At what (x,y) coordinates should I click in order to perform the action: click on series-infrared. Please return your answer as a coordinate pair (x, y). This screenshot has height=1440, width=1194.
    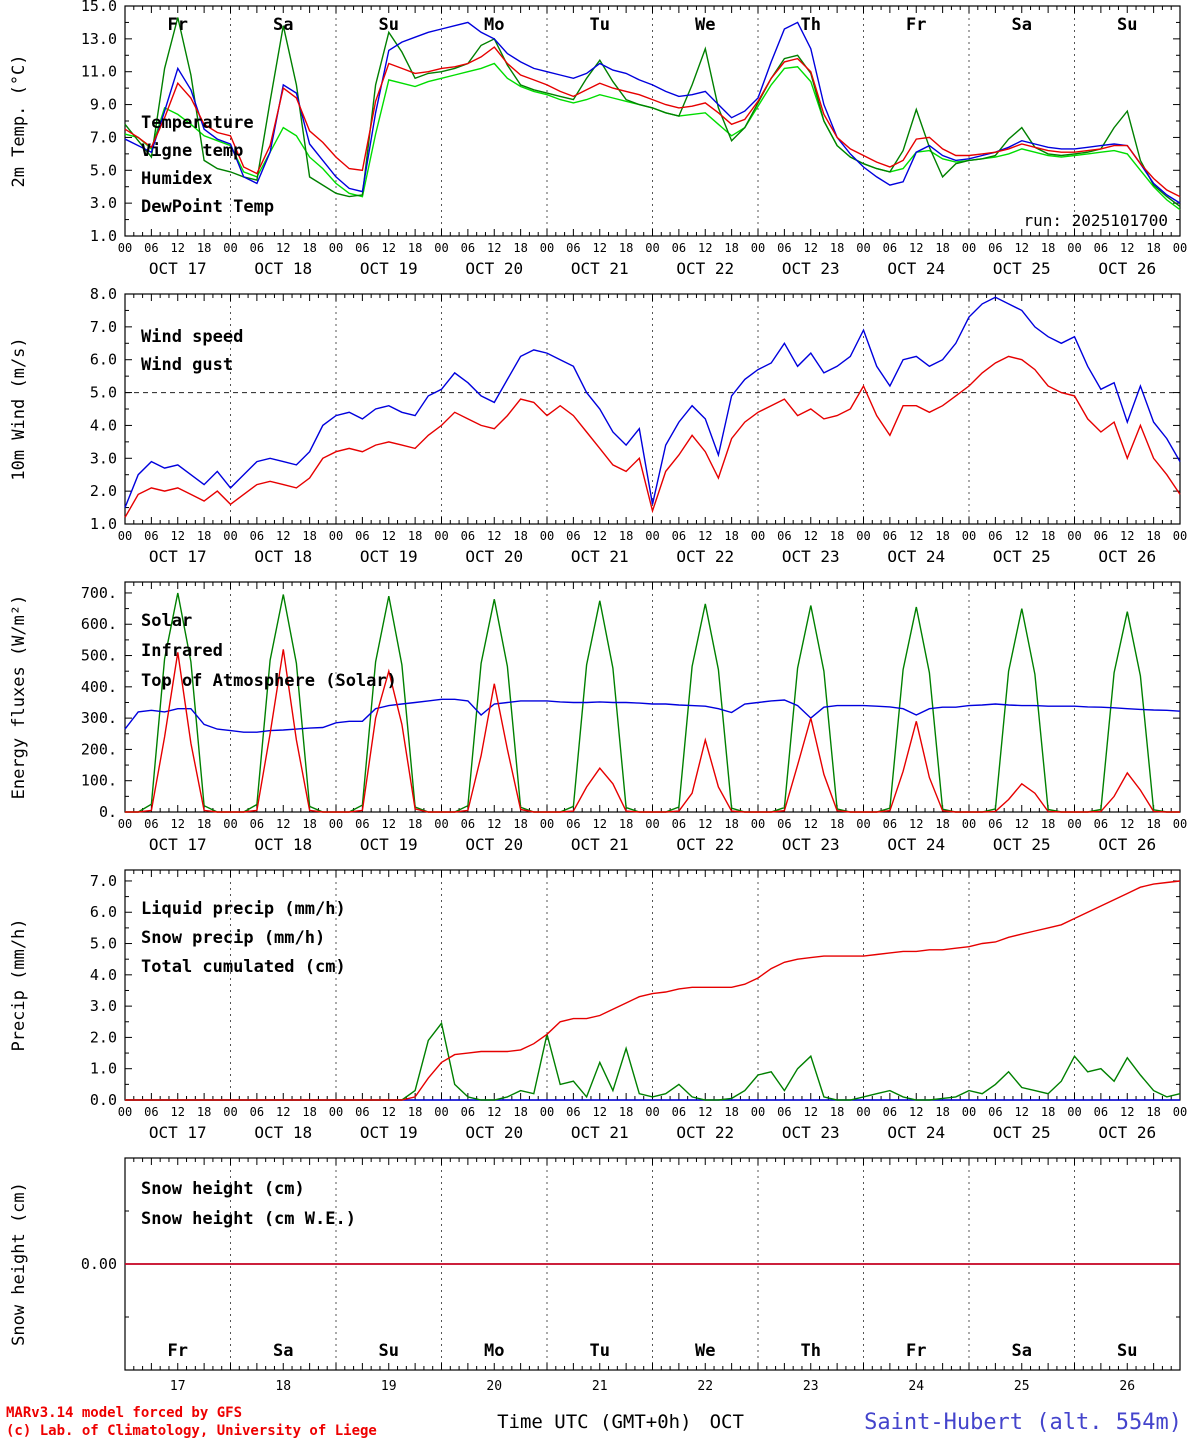
    Looking at the image, I should click on (652, 715).